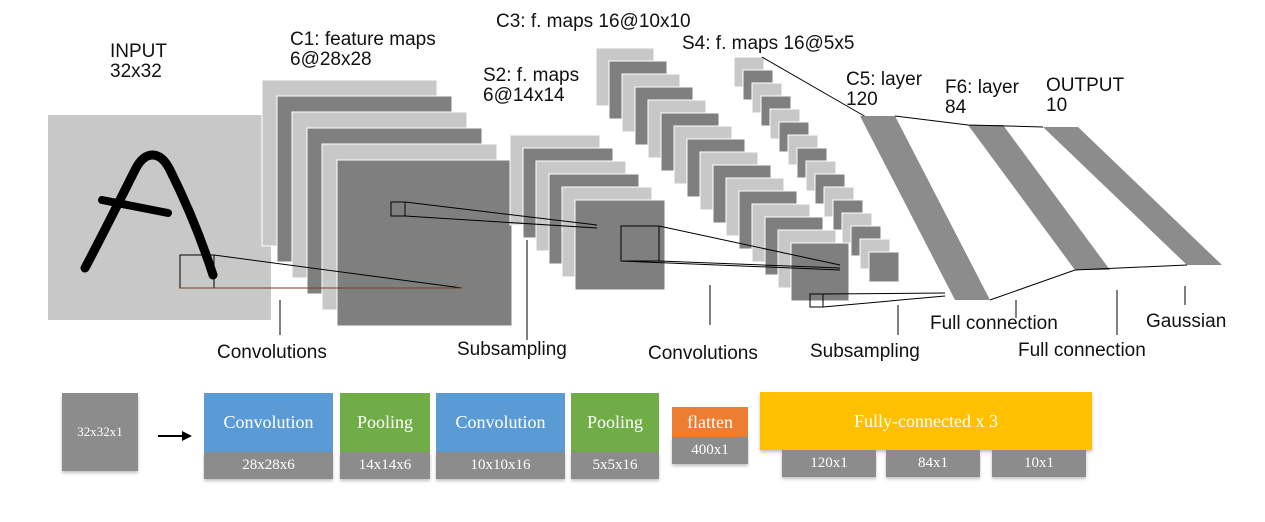  Describe the element at coordinates (175, 436) in the screenshot. I see `arrow-right-icon` at that location.